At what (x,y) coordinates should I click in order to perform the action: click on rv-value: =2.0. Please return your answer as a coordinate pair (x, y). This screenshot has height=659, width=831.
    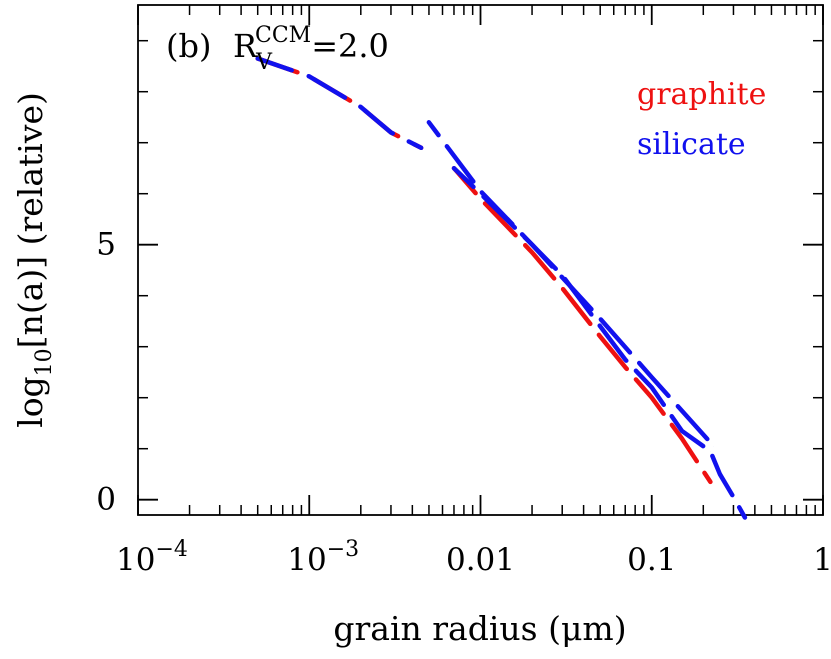
    Looking at the image, I should click on (350, 46).